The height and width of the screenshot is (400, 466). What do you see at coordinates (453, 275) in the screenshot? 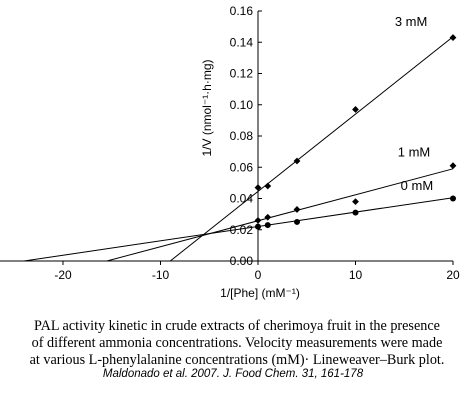
I see `x-tick-label: 20` at bounding box center [453, 275].